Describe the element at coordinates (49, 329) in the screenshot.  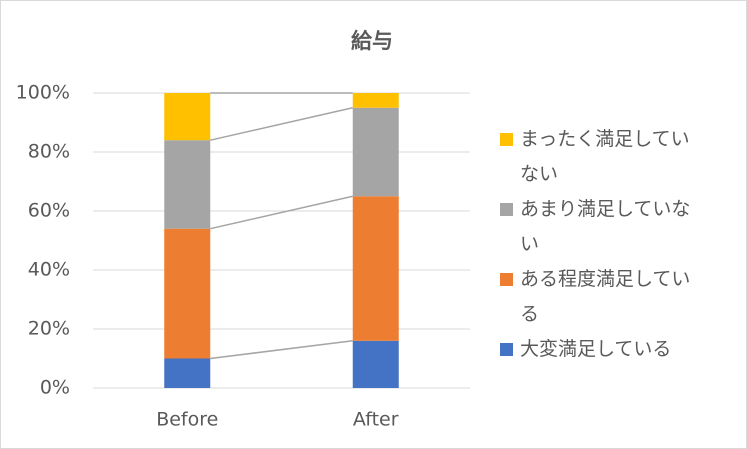
I see `y-tick-label: 20%` at that location.